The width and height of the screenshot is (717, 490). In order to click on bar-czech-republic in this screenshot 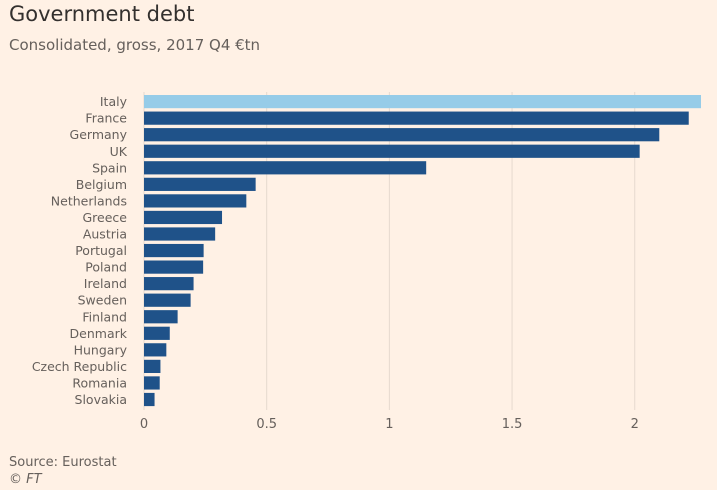, I will do `click(152, 366)`.